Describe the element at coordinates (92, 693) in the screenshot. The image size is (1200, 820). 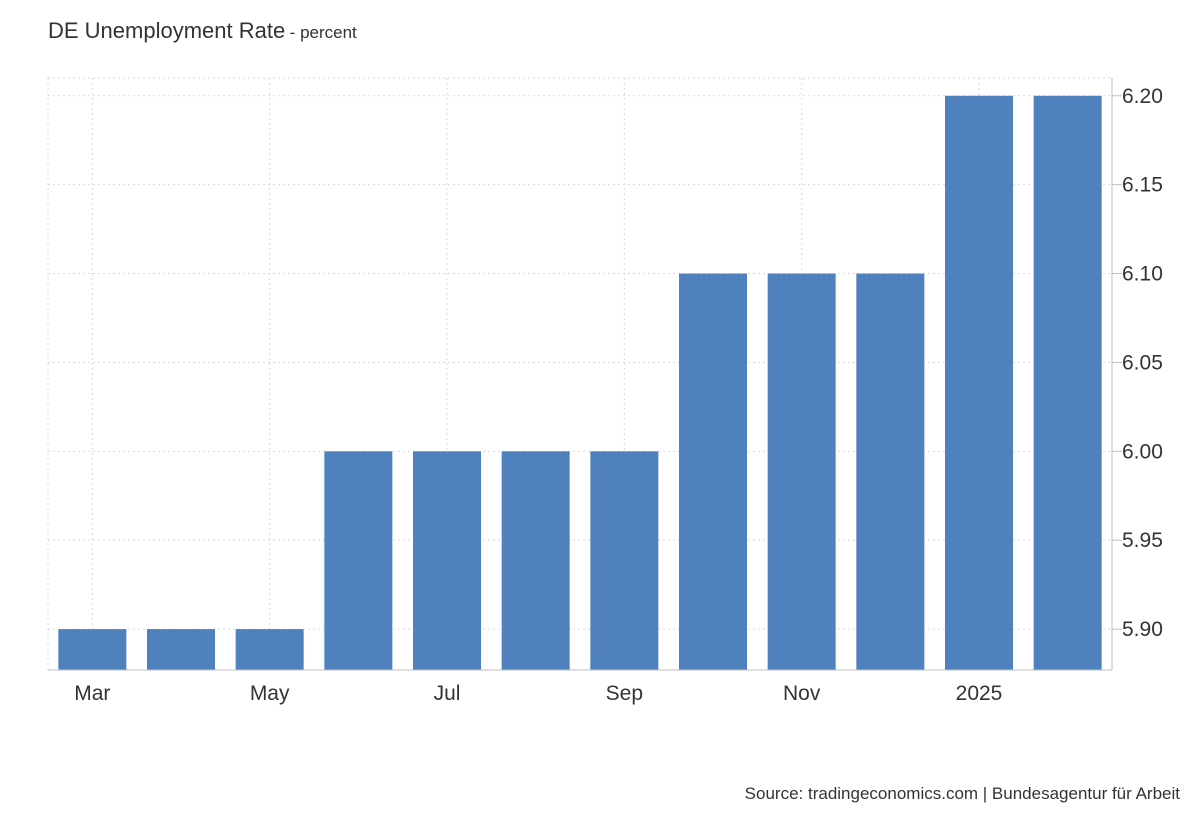
I see `x-tick-label: Mar` at that location.